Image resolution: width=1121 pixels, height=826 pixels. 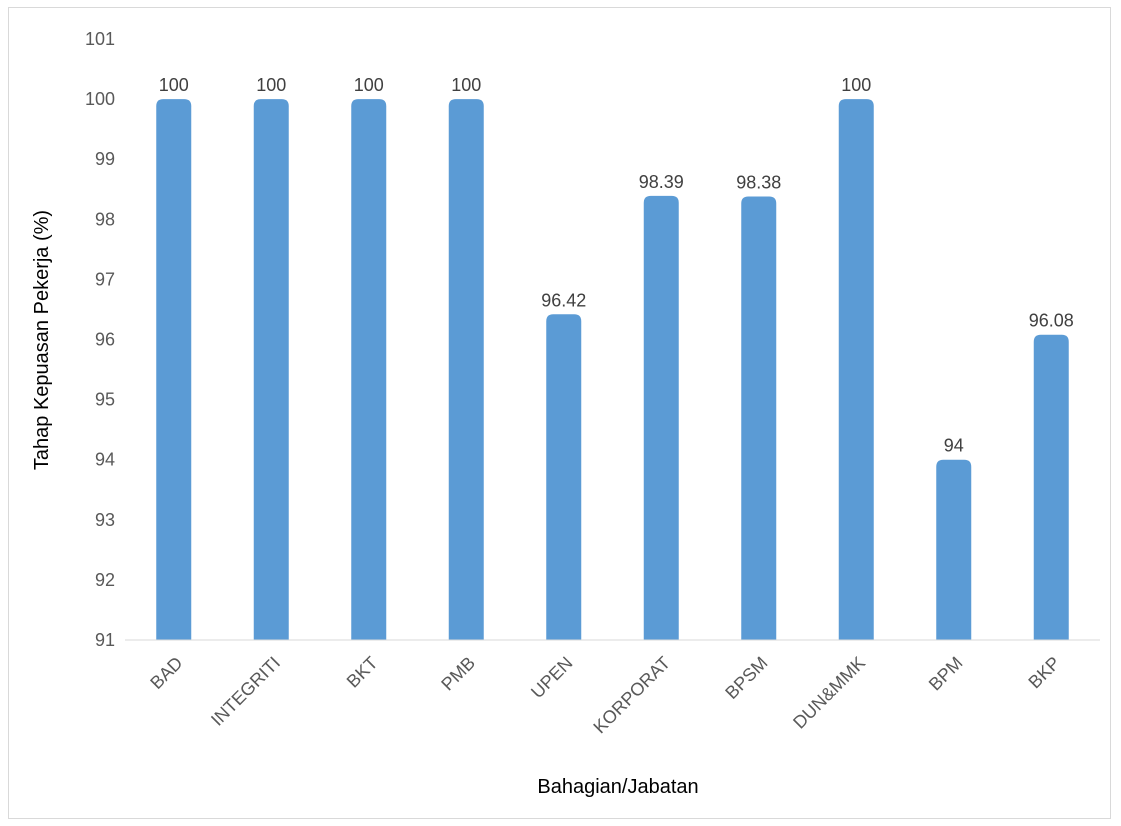 I want to click on y-tick-label: 101, so click(x=100, y=39).